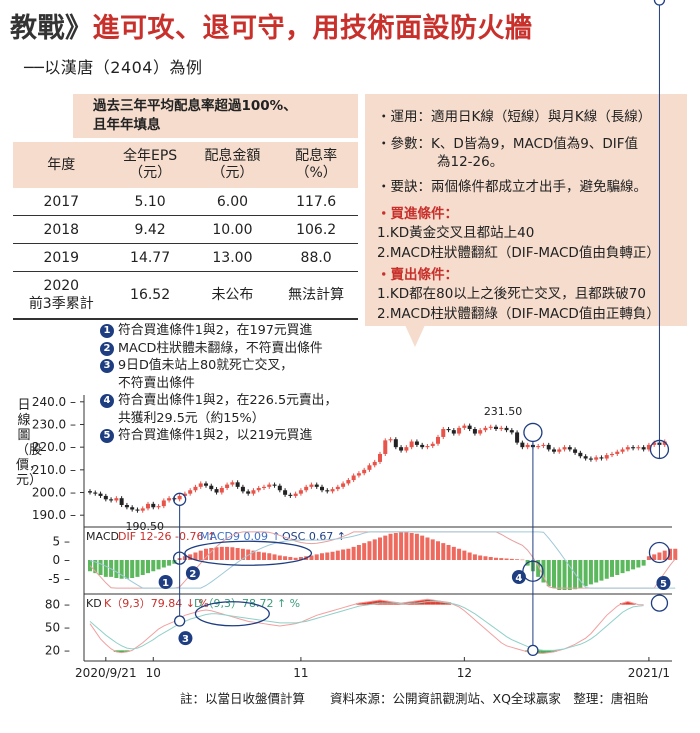 This screenshot has width=700, height=733. Describe the element at coordinates (107, 436) in the screenshot. I see `note-number-badge: 5` at that location.